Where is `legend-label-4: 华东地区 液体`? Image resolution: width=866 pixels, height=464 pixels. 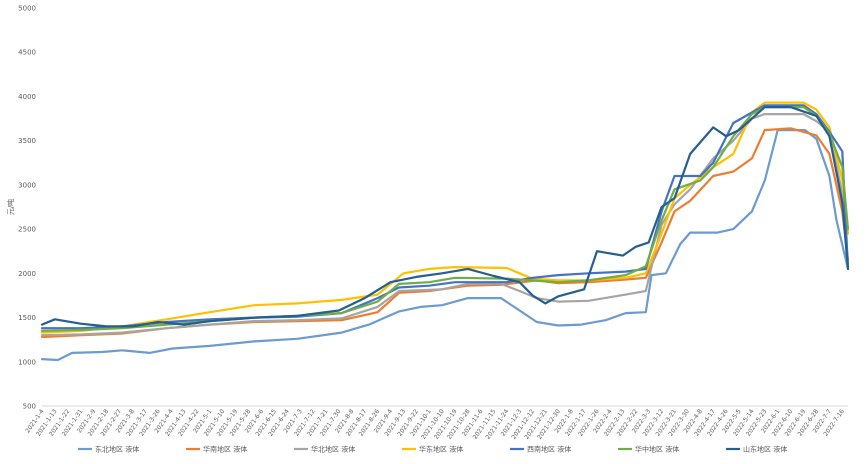
legend-label-4: 华东地区 液体 is located at coordinates (441, 449).